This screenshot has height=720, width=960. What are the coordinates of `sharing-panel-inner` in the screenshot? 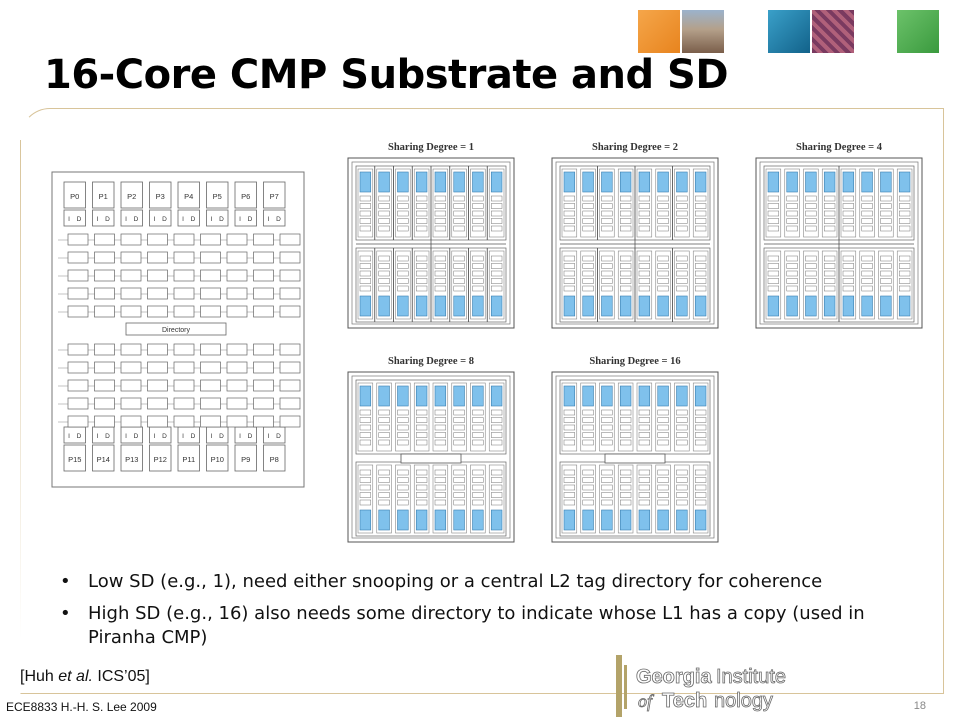 It's located at (635, 457).